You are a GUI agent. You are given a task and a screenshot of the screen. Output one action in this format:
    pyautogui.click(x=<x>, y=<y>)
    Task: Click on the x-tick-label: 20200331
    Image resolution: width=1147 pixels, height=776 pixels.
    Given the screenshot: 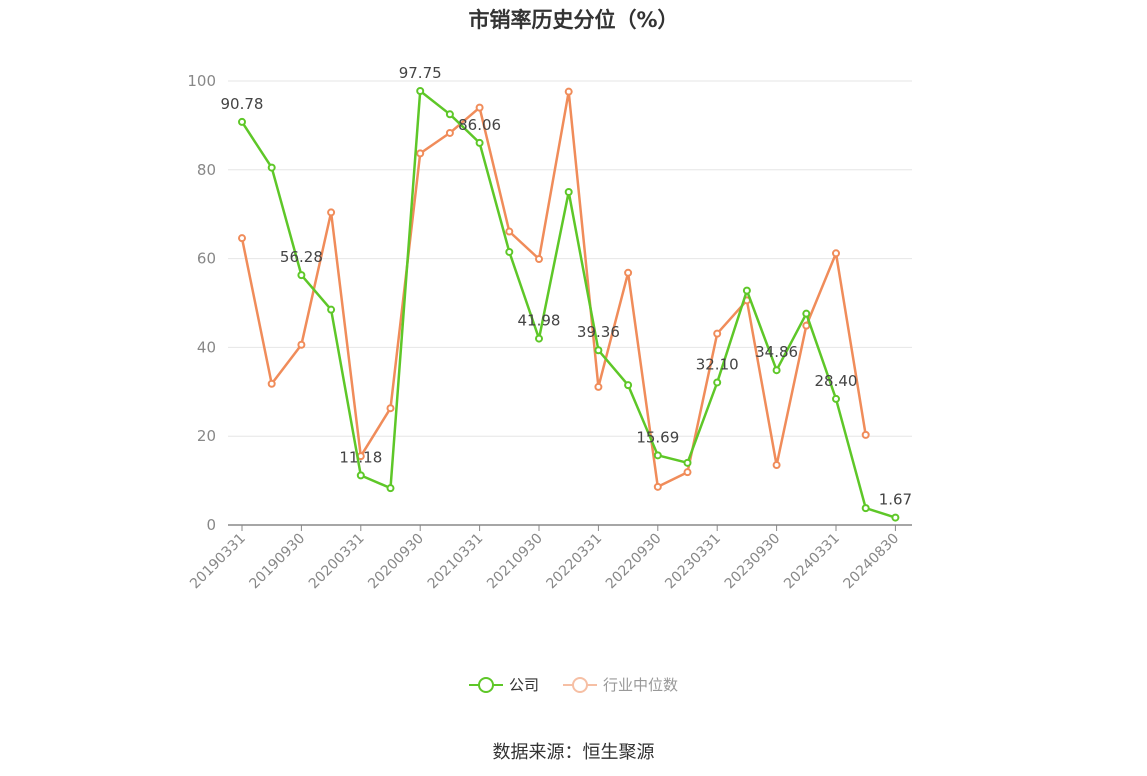 What is the action you would take?
    pyautogui.click(x=337, y=562)
    